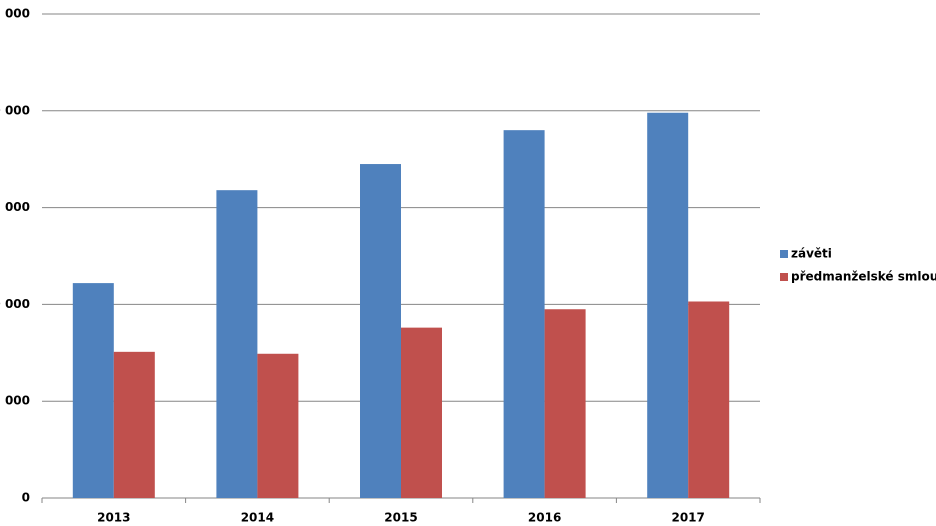 Image resolution: width=936 pixels, height=526 pixels. What do you see at coordinates (811, 254) in the screenshot?
I see `legend-label: závěti` at bounding box center [811, 254].